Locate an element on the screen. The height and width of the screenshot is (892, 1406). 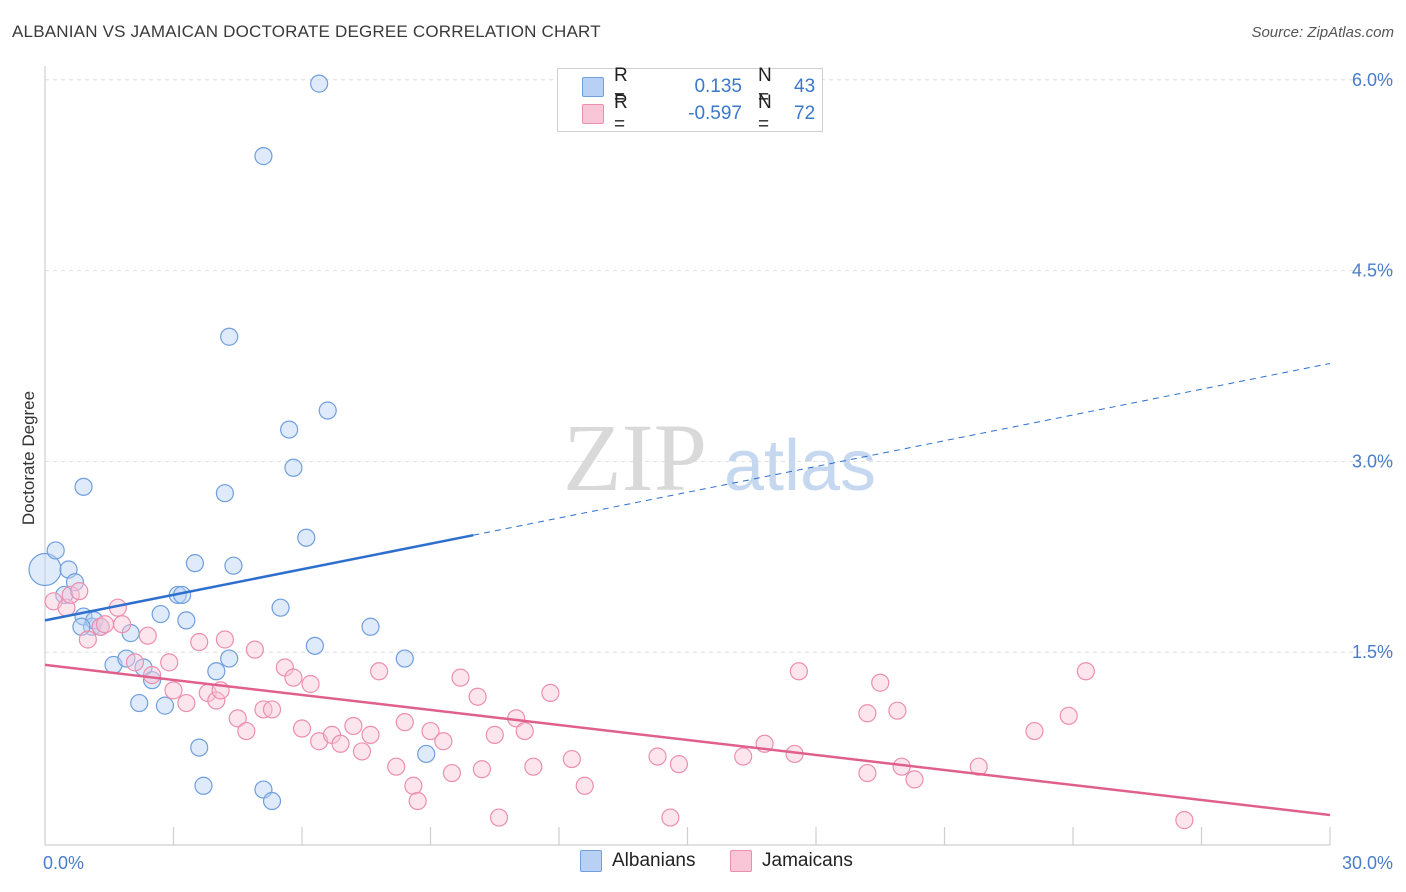
jamaicans-legend-swatch is located at coordinates (741, 861).